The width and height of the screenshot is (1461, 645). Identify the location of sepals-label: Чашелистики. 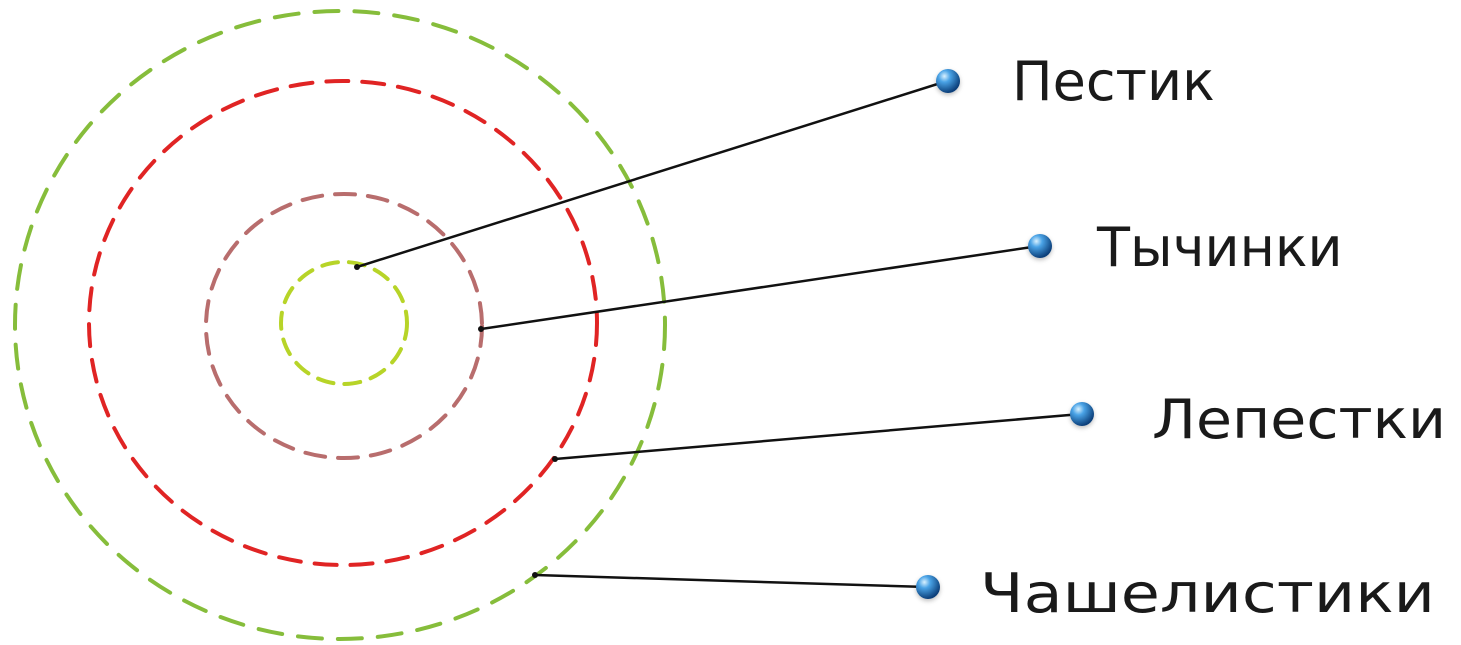
(1207, 593).